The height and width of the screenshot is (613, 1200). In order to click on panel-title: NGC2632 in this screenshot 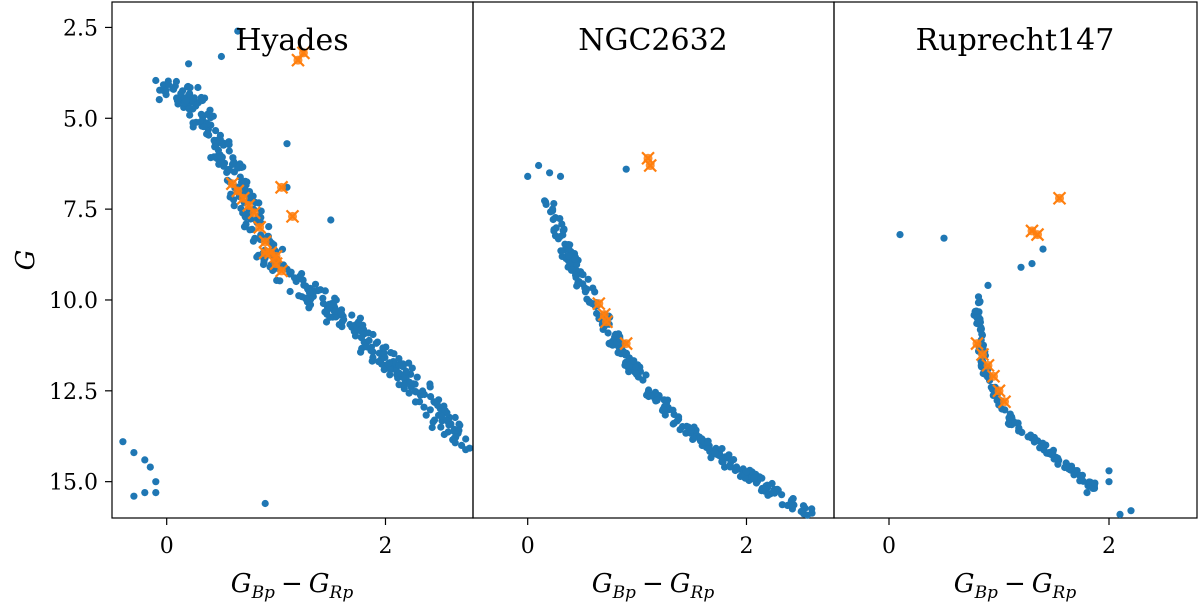, I will do `click(653, 40)`.